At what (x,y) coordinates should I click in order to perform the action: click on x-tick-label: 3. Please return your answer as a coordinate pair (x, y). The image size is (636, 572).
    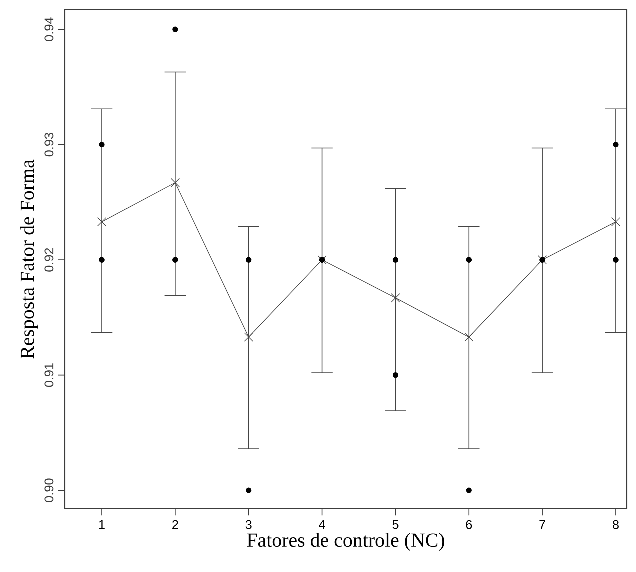
    Looking at the image, I should click on (249, 525).